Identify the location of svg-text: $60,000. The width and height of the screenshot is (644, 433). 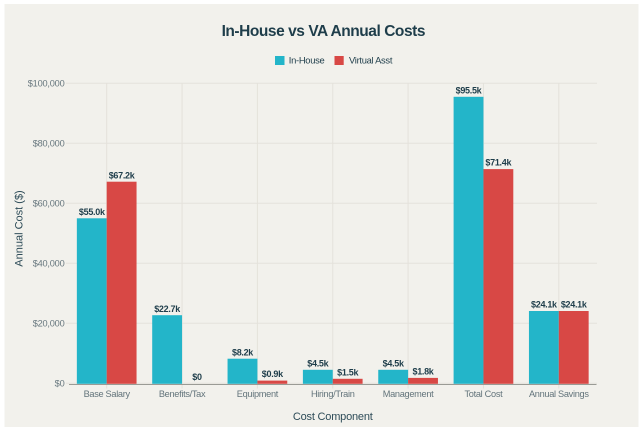
(49, 203).